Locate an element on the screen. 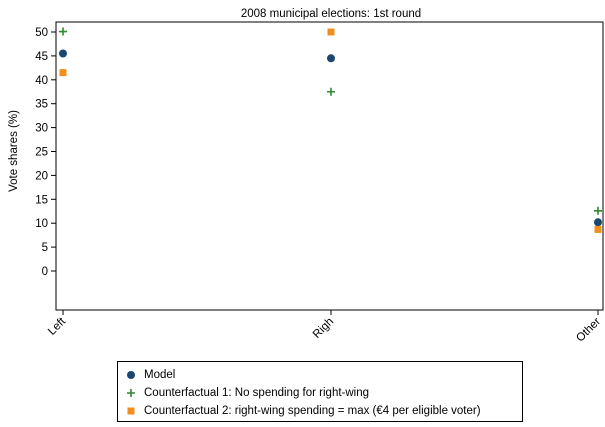 This screenshot has width=605, height=427. x-tick-label: Left is located at coordinates (57, 326).